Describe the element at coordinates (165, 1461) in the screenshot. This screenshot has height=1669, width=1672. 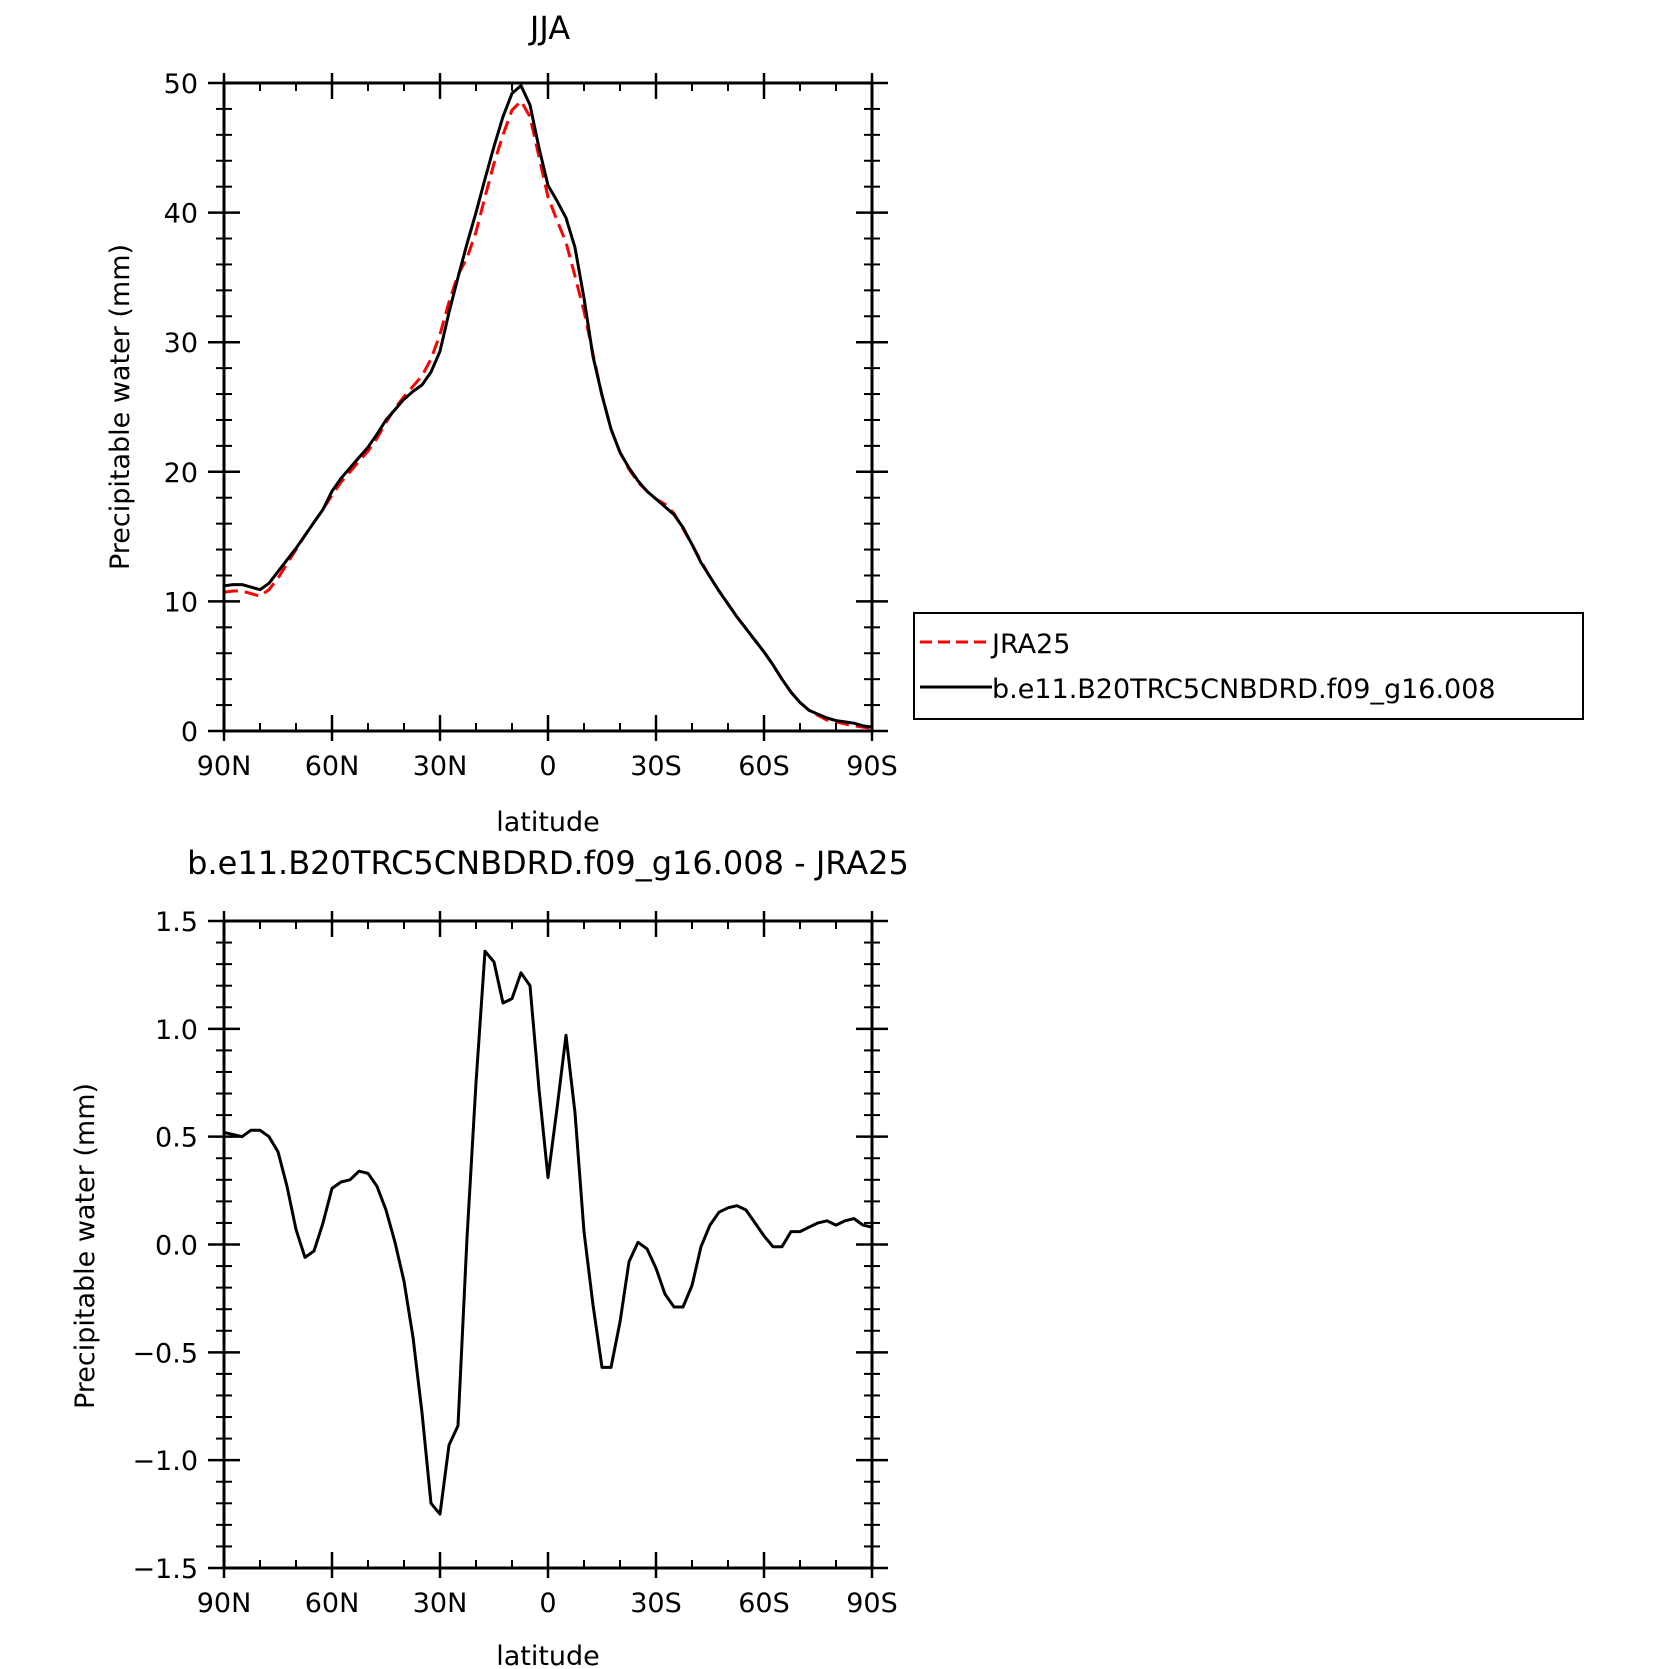
I see `y-tick-label: −1.0` at that location.